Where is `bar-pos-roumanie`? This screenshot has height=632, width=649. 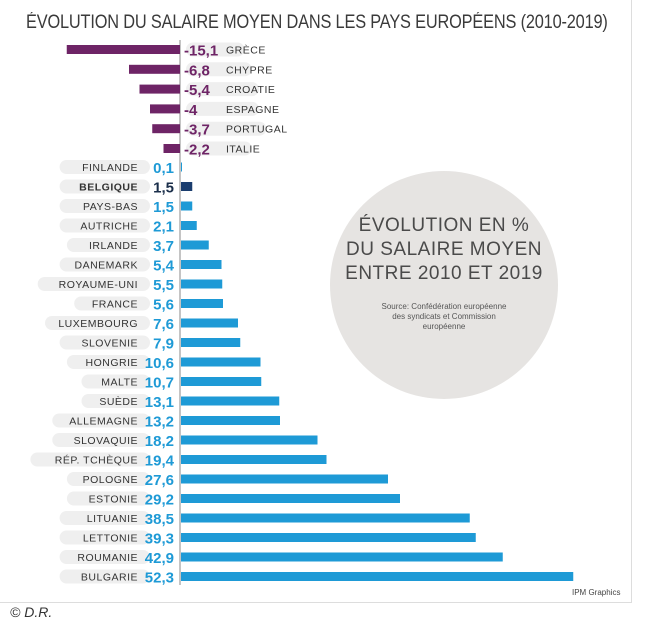 bar-pos-roumanie is located at coordinates (342, 557).